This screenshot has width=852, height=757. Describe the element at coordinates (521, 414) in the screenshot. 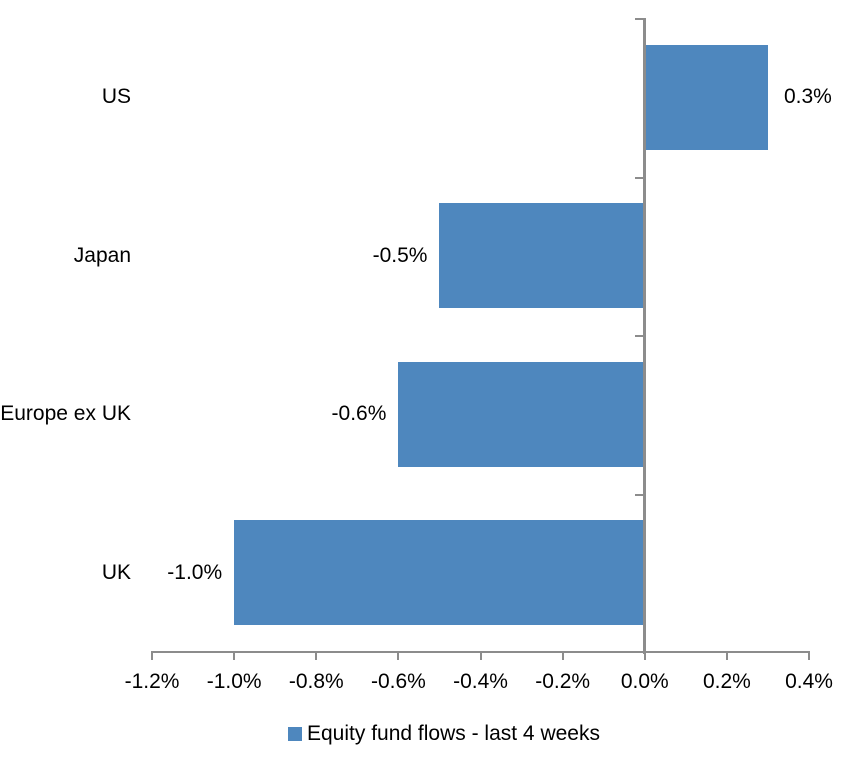

I see `bar-europe-ex-uk` at that location.